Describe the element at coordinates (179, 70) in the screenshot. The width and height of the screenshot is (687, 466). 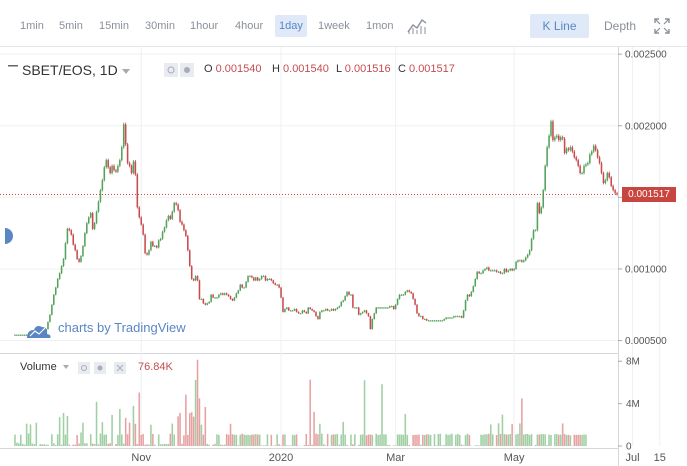
I see `legend-settings-icons` at that location.